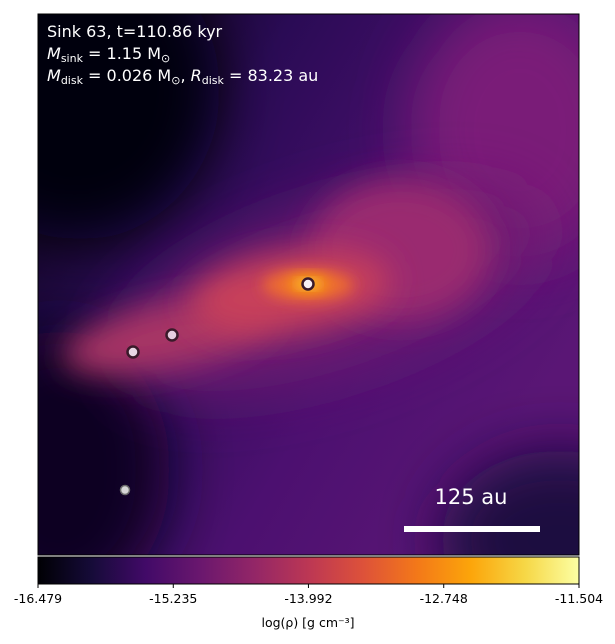  Describe the element at coordinates (127, 75) in the screenshot. I see `mdisk-value: = 0.026 M` at that location.